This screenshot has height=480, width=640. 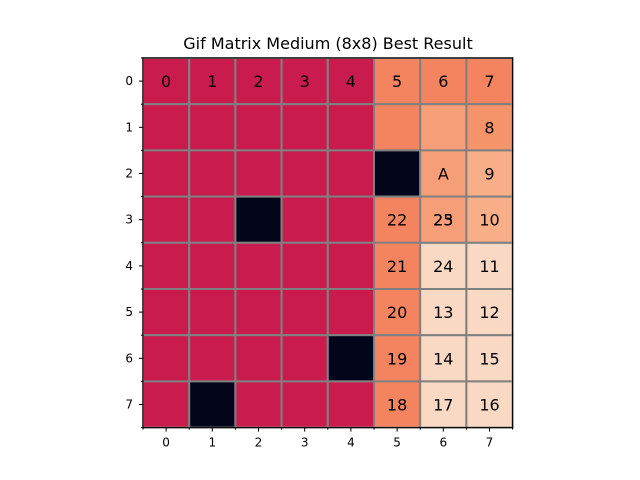 I want to click on heatmap-cell-r6-c7, so click(x=489, y=358).